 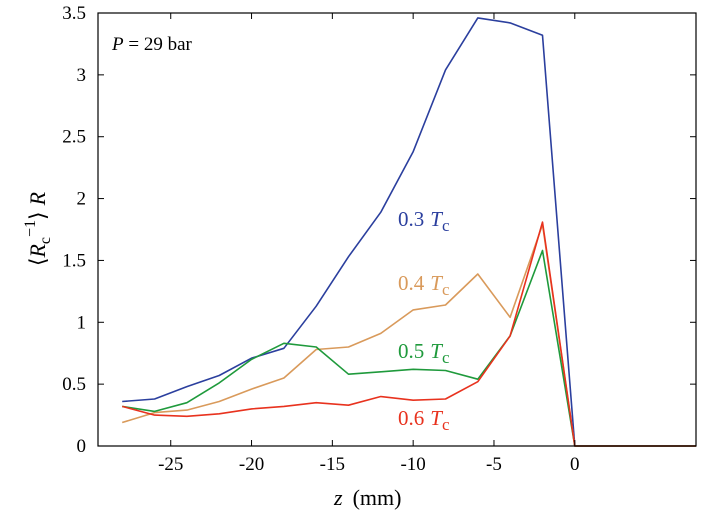 I want to click on series-label-0.4-tc: 0.4 Tc, so click(x=424, y=285).